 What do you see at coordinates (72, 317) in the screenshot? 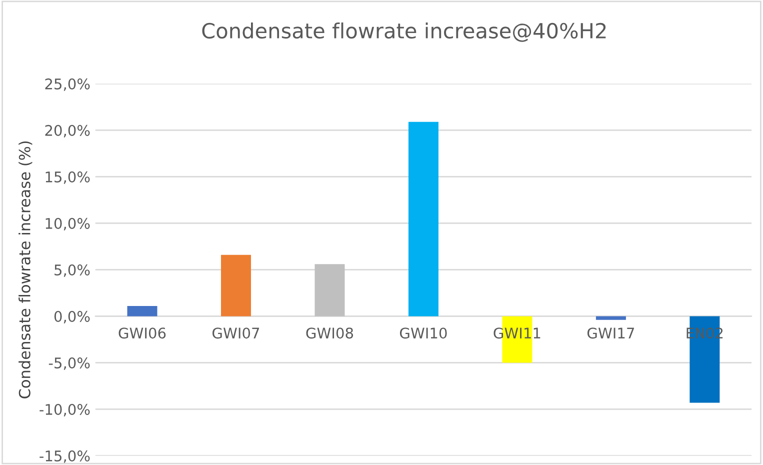
I see `y-tick-label: 0,0%` at bounding box center [72, 317].